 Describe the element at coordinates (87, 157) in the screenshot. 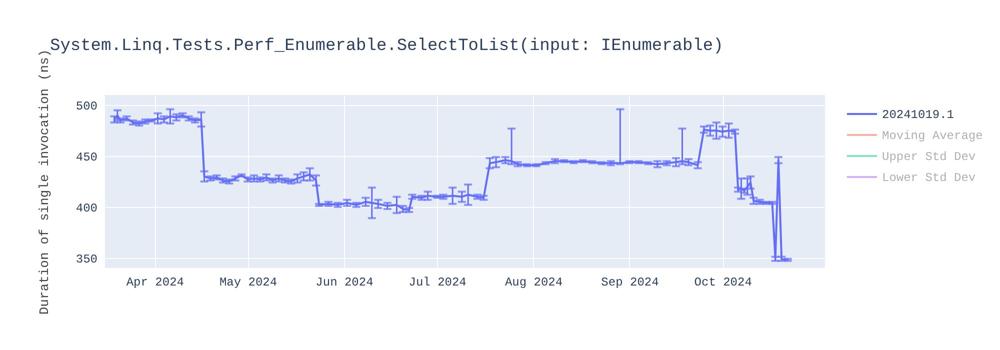

I see `y-tick-label: 450` at that location.